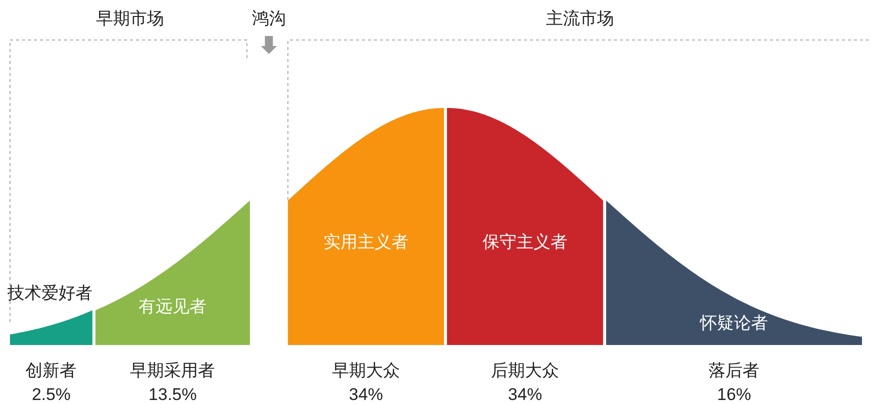  I want to click on category-label: 早期采用者, so click(173, 370).